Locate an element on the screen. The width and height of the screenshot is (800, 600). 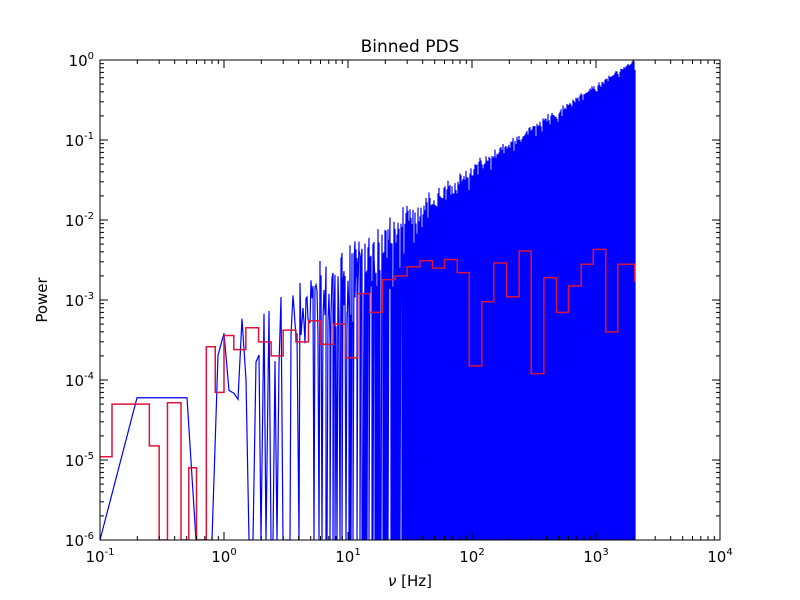
chart-title: Binned PDS is located at coordinates (410, 47).